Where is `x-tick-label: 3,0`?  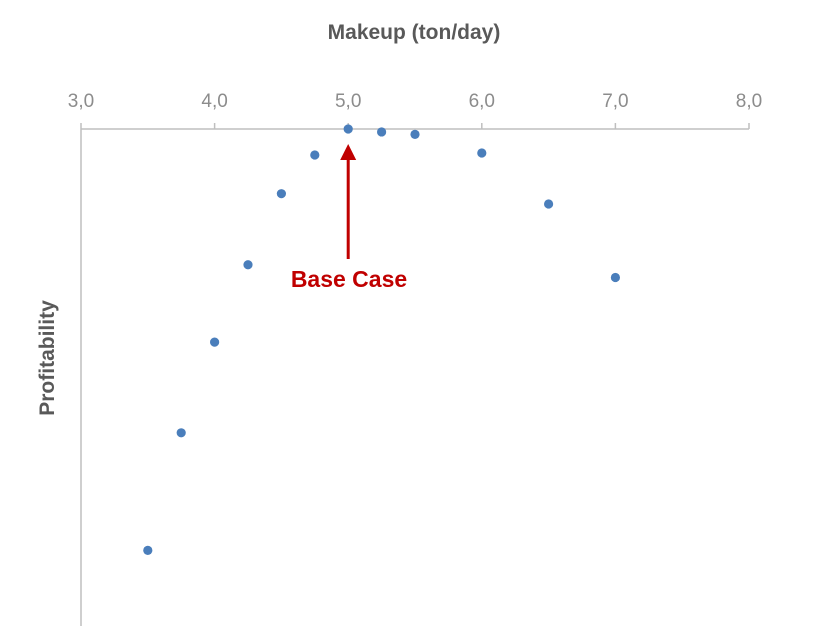
x-tick-label: 3,0 is located at coordinates (81, 101).